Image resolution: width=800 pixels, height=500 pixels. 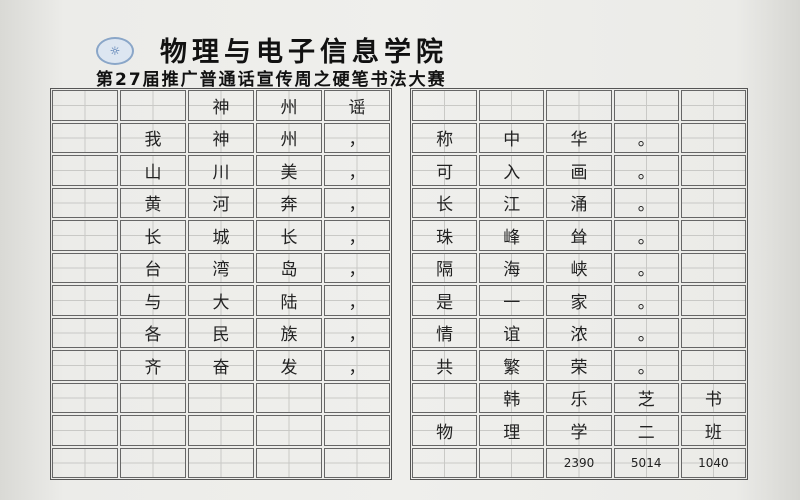 What do you see at coordinates (221, 267) in the screenshot?
I see `grid-cell: 湾` at bounding box center [221, 267].